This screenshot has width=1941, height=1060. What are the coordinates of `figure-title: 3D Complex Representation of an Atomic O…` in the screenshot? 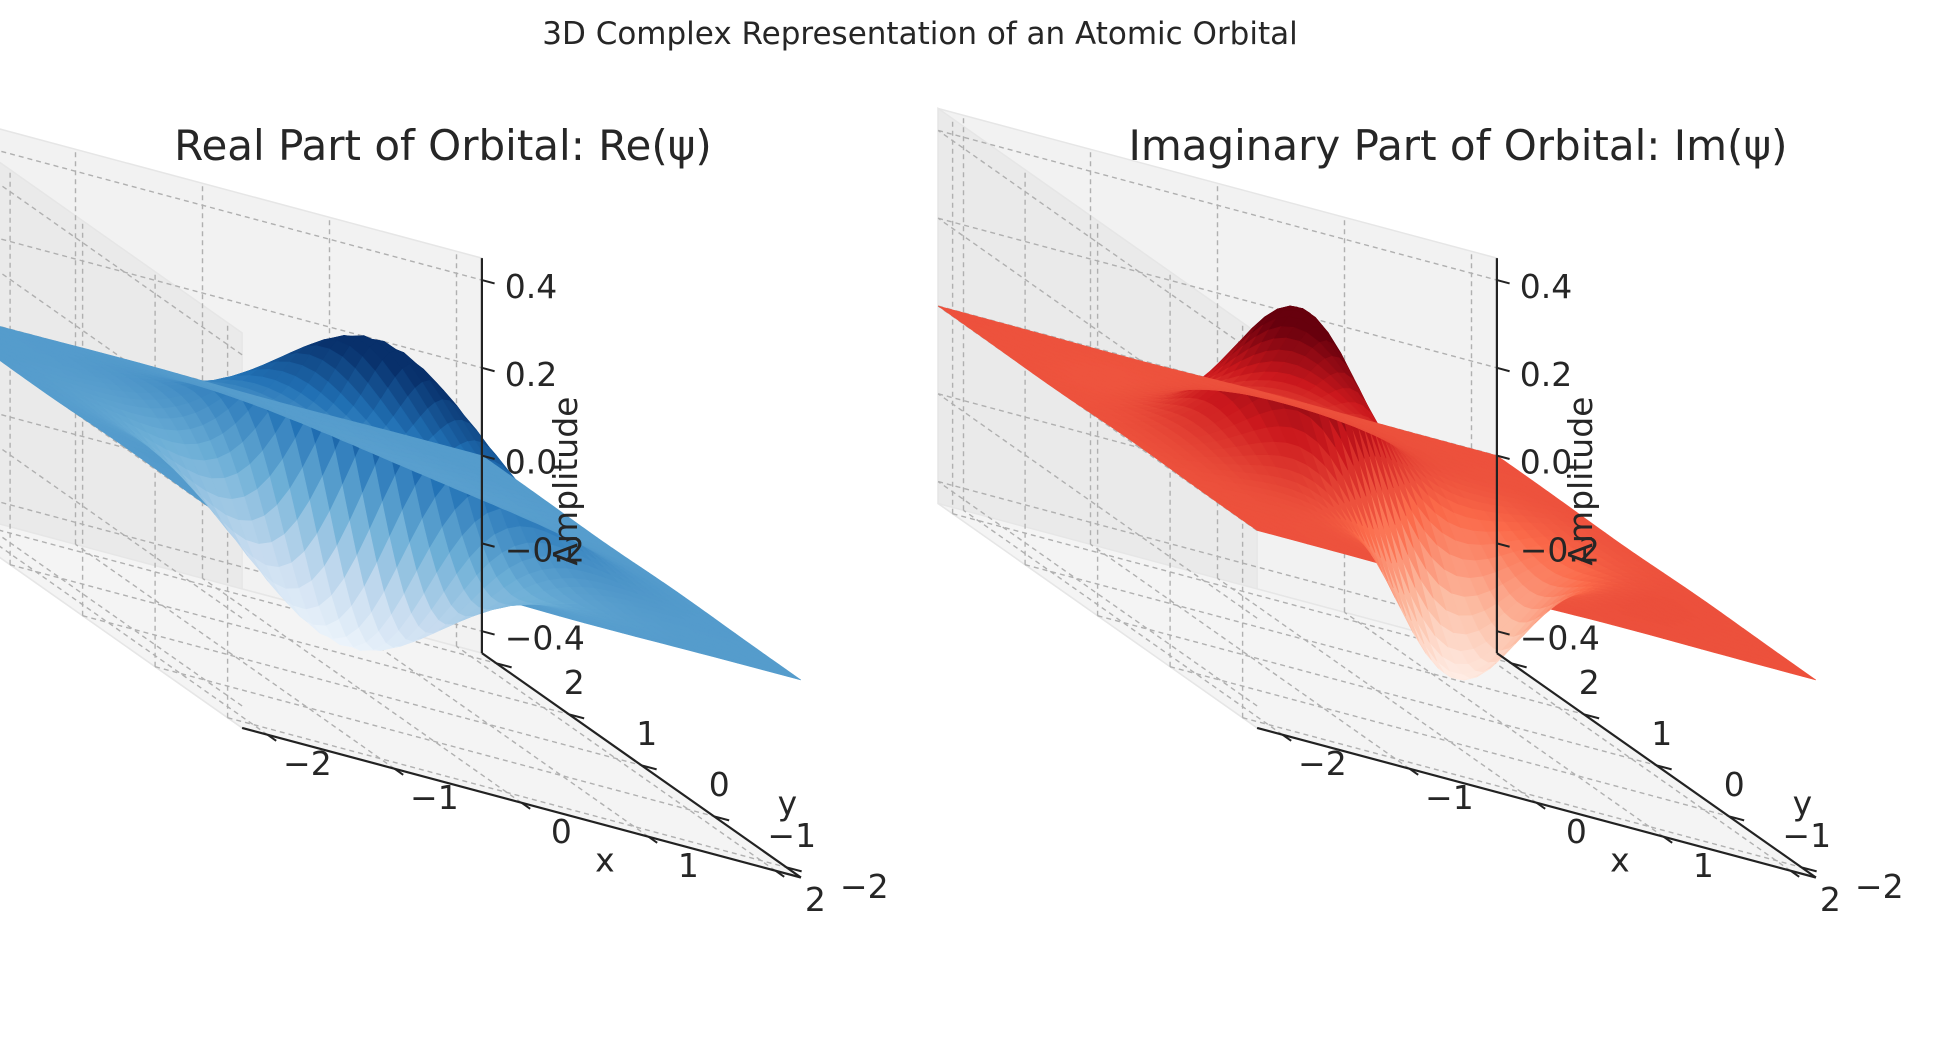 It's located at (920, 34).